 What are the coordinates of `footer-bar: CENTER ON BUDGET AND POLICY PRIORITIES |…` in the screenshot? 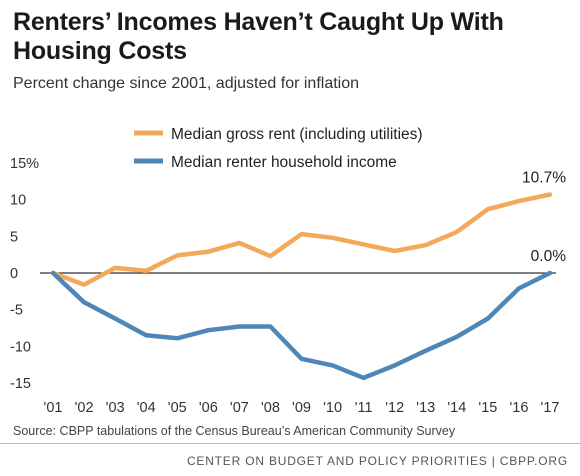 It's located at (290, 459).